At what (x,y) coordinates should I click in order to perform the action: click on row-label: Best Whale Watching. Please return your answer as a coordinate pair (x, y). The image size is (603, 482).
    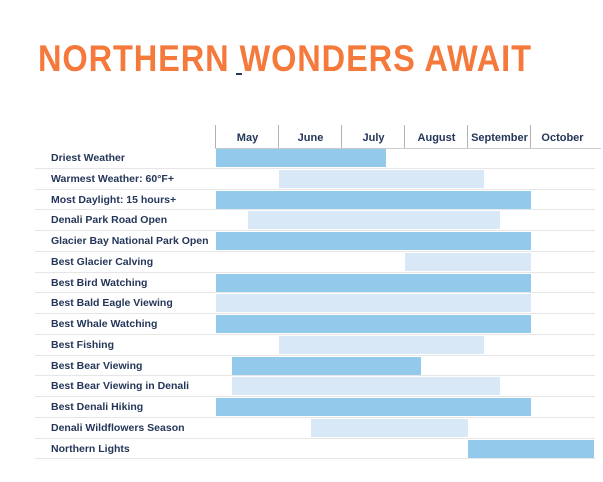
    Looking at the image, I should click on (104, 324).